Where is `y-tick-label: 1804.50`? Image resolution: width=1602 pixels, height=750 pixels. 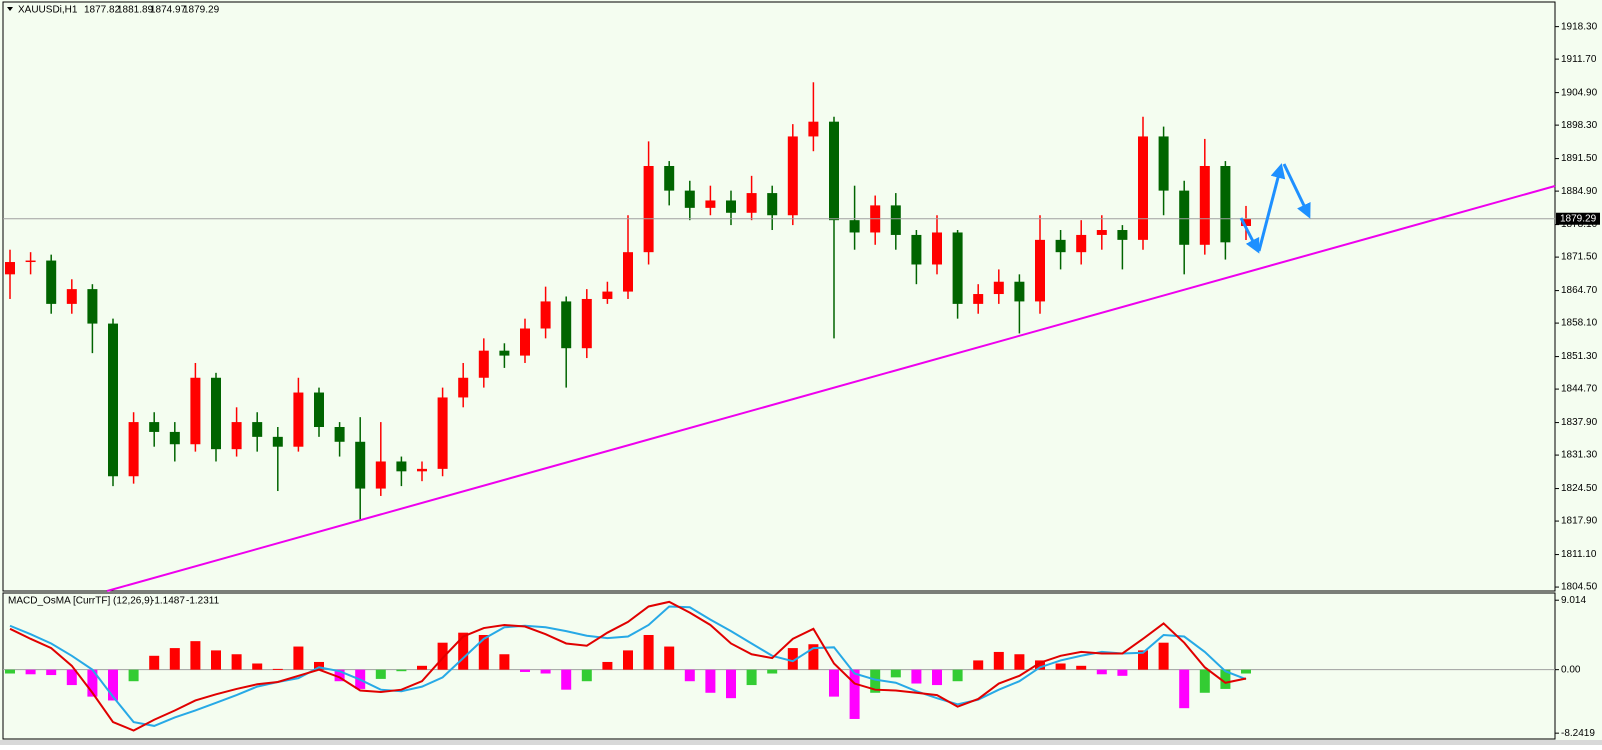
y-tick-label: 1804.50 is located at coordinates (1579, 587).